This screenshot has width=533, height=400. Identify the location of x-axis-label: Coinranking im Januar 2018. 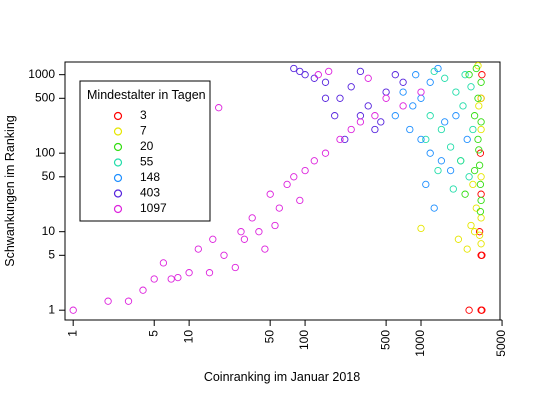
(282, 377).